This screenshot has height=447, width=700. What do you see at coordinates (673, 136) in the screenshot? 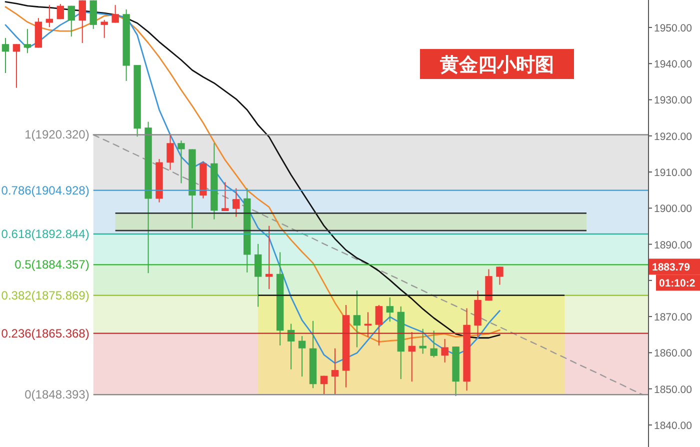
I see `y-tick-label: 1920.00` at bounding box center [673, 136].